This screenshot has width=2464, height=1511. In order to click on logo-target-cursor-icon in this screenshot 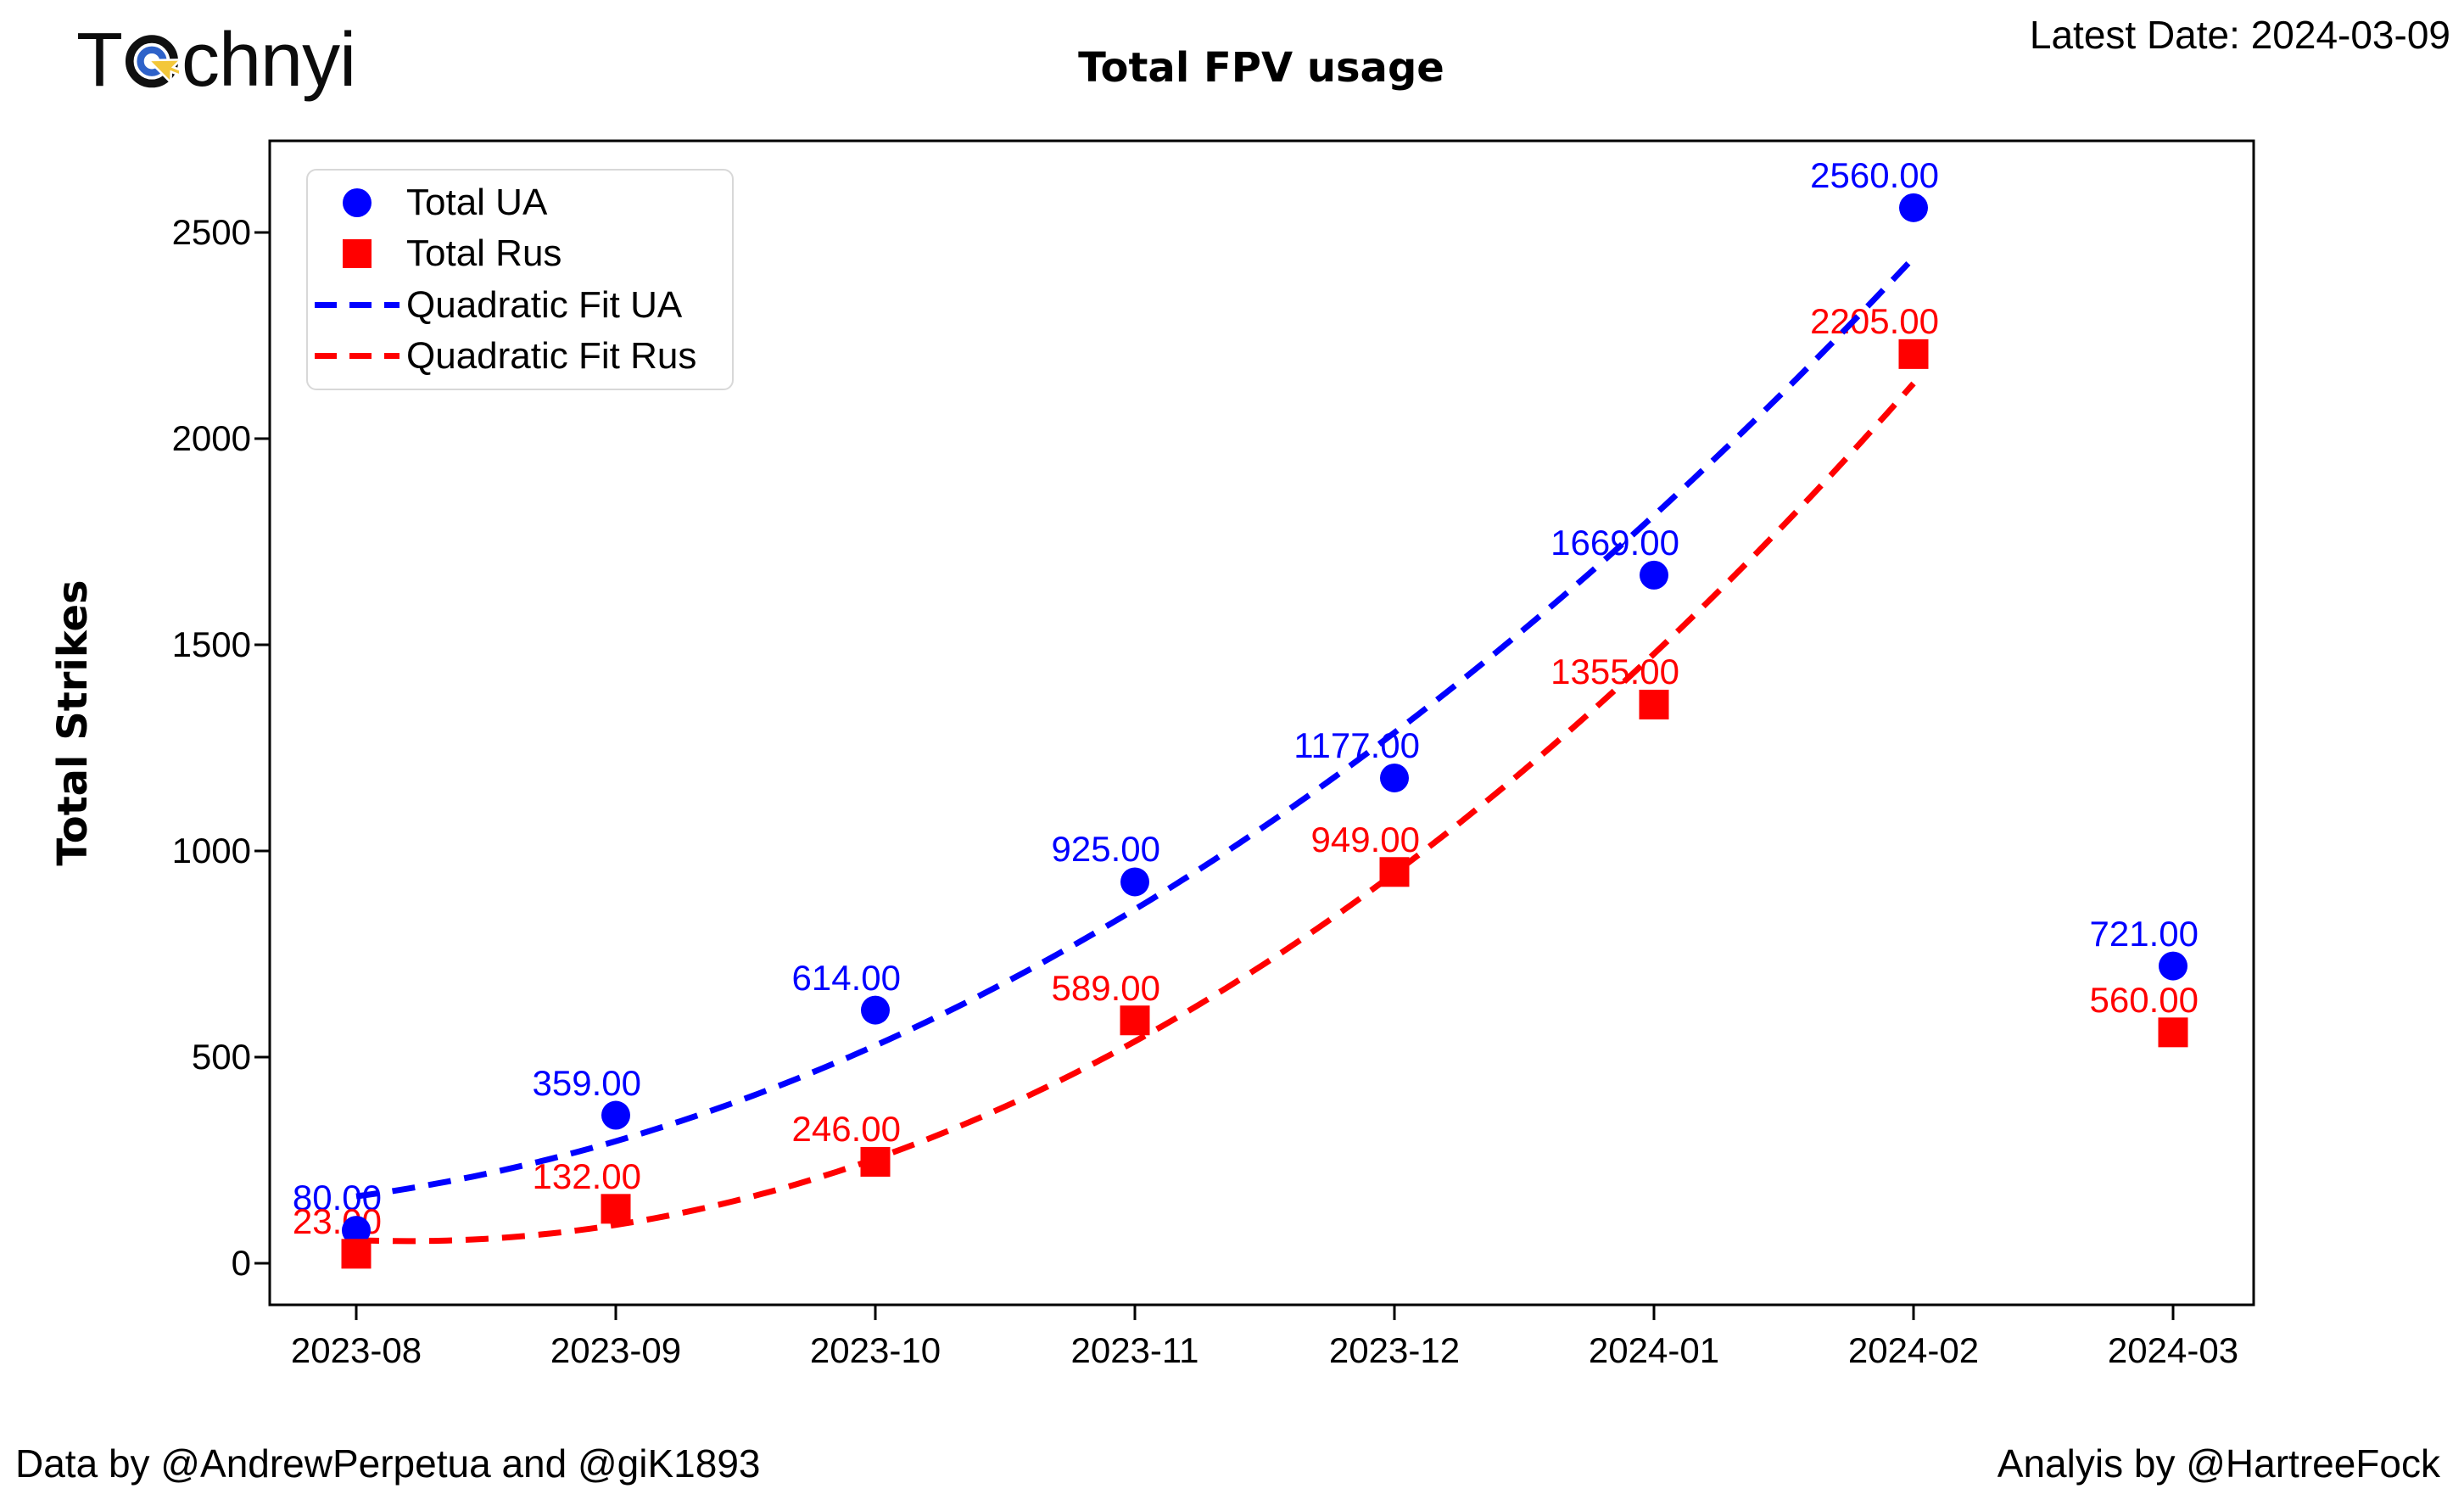, I will do `click(156, 72)`.